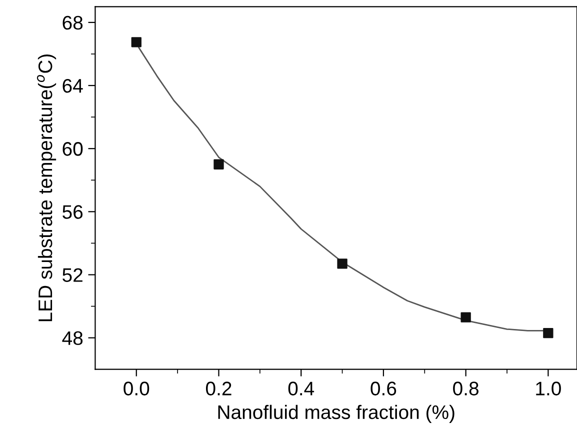  I want to click on y-tick-label: 52, so click(72, 275).